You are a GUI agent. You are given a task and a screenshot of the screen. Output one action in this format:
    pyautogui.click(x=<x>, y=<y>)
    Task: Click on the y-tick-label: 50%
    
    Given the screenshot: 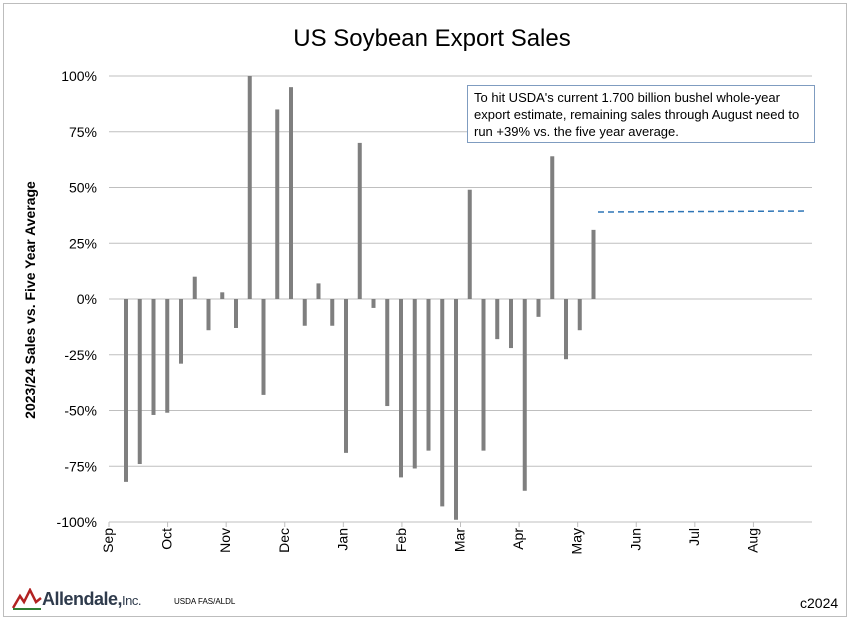 What is the action you would take?
    pyautogui.click(x=83, y=188)
    